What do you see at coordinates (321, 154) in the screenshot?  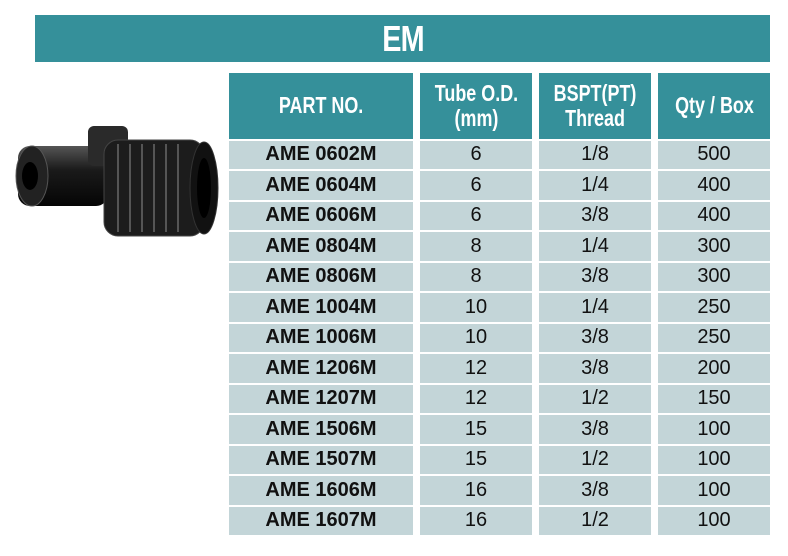 I see `cell-part-no: AME 0602M` at bounding box center [321, 154].